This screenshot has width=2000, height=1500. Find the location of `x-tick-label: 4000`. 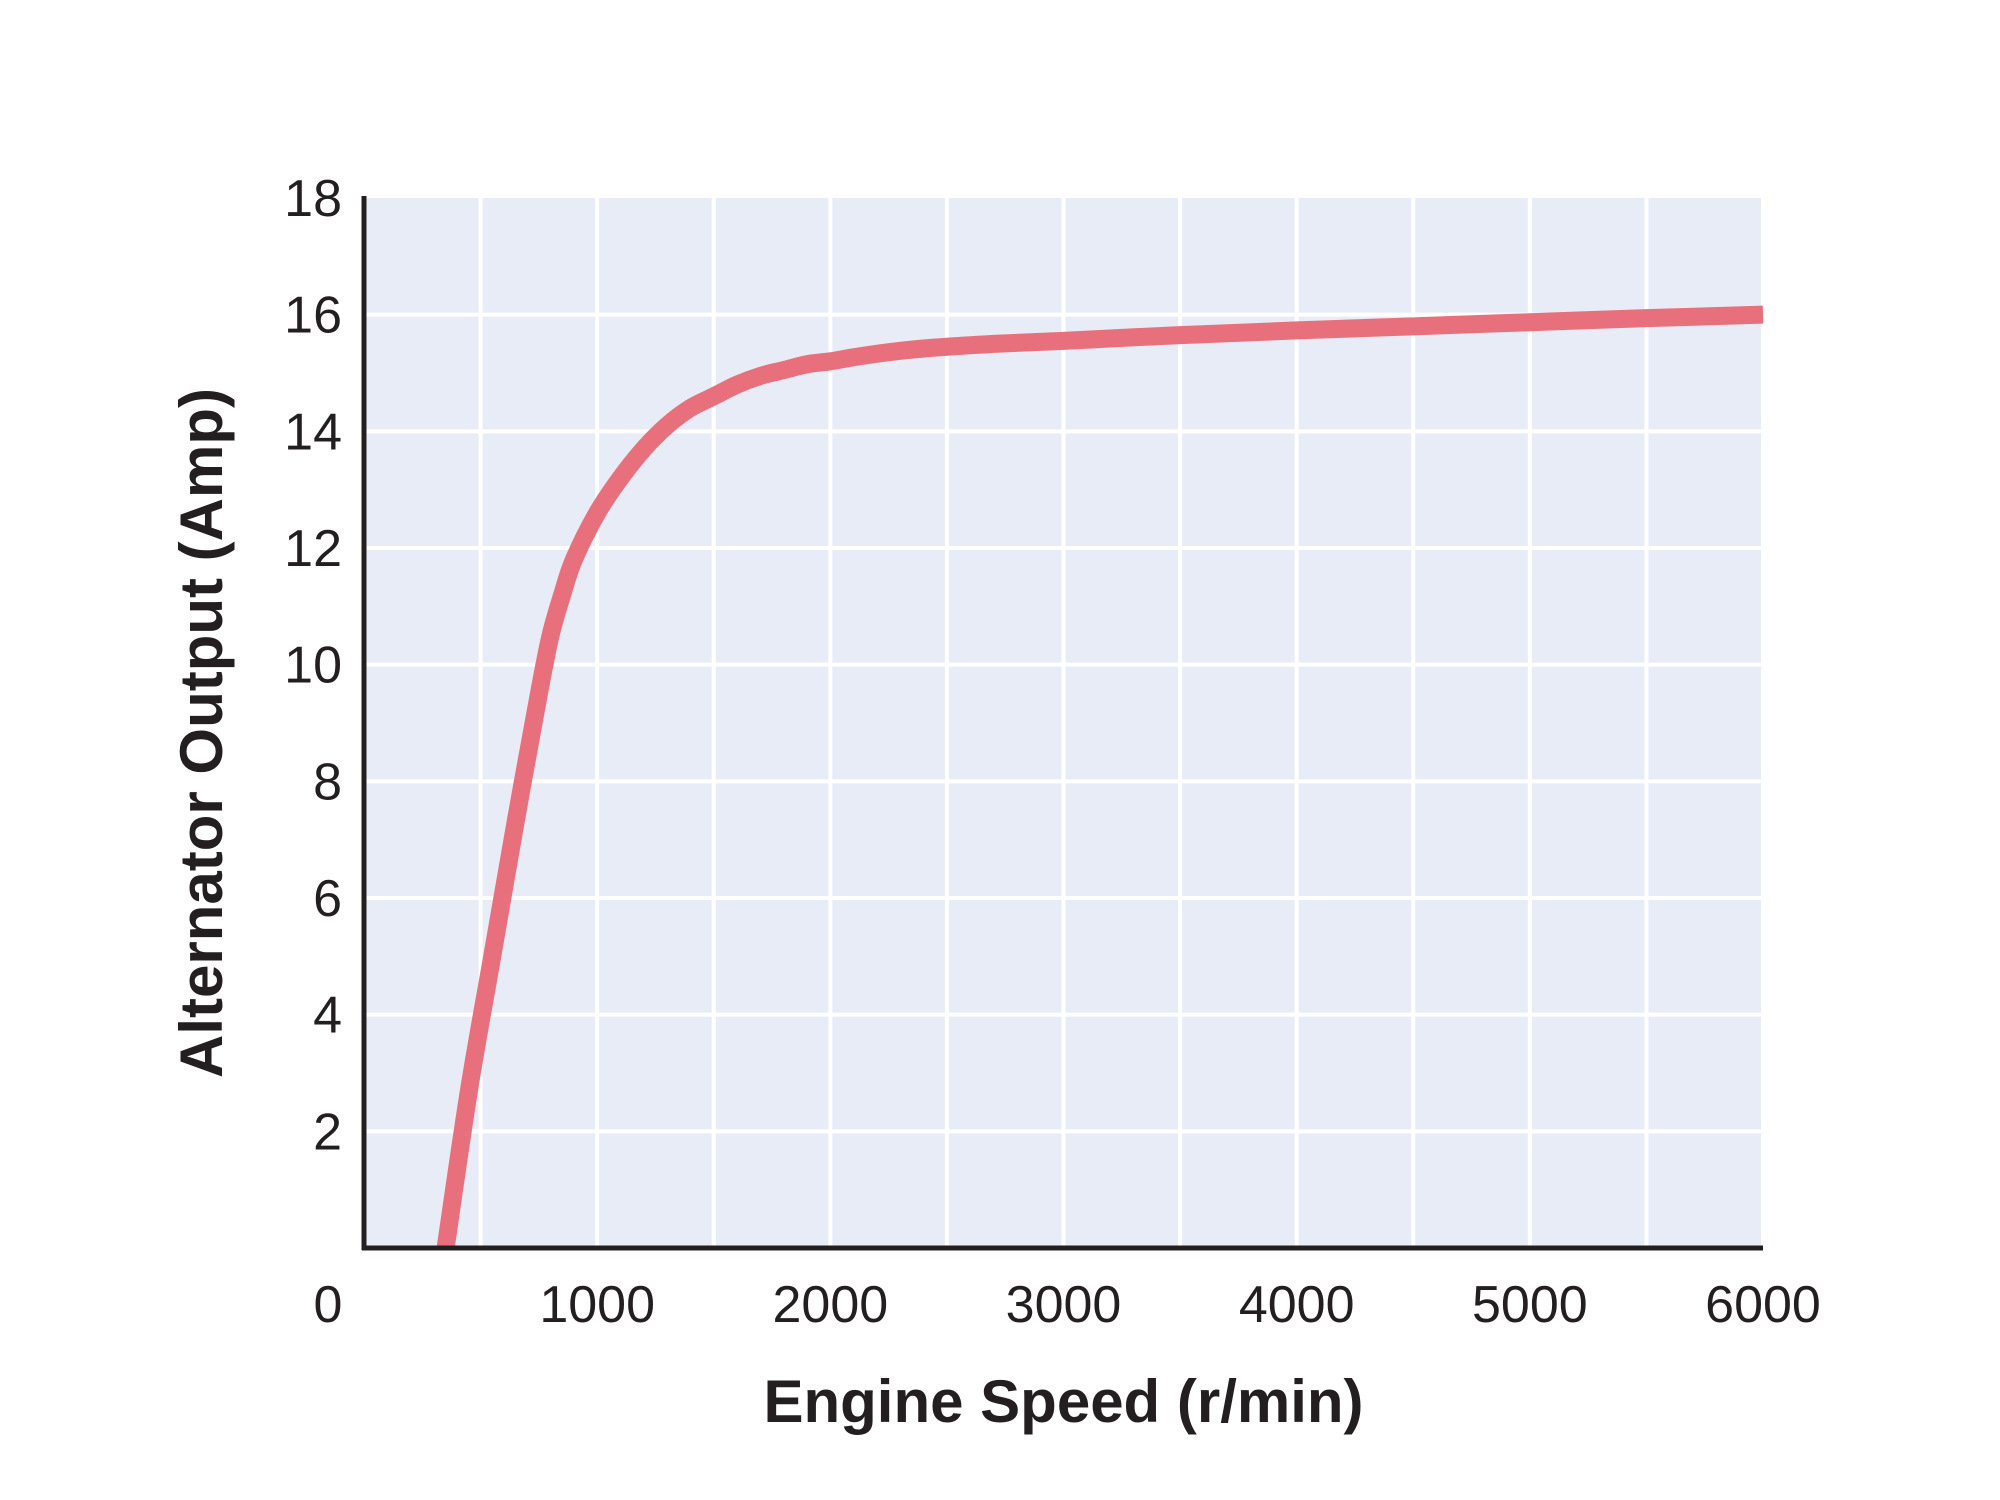

x-tick-label: 4000 is located at coordinates (1297, 1305).